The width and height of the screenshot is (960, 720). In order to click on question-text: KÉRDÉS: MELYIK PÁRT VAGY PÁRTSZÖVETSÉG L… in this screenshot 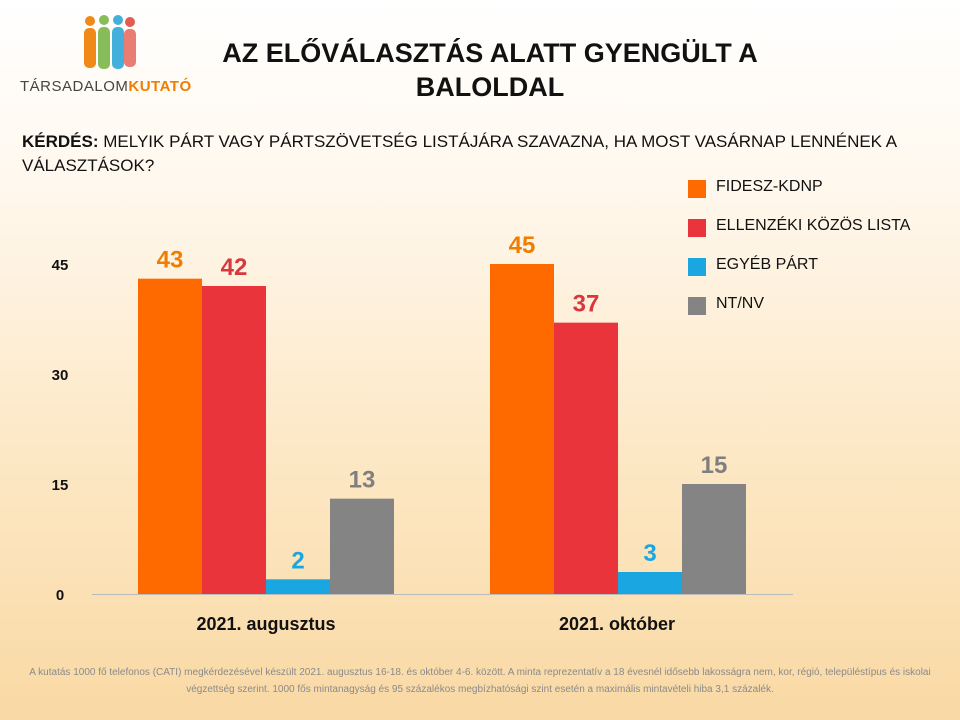, I will do `click(472, 154)`.